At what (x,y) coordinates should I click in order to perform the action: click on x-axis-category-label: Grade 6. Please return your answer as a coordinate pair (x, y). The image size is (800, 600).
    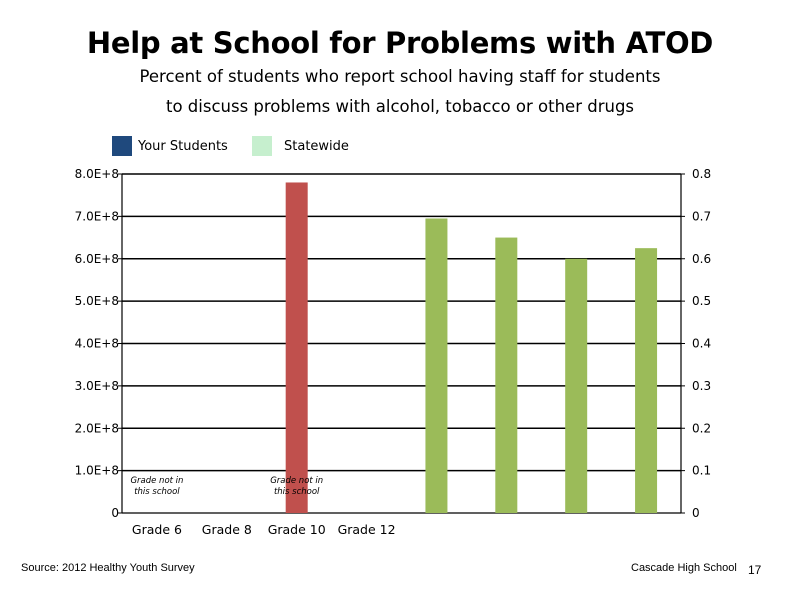
    Looking at the image, I should click on (157, 529).